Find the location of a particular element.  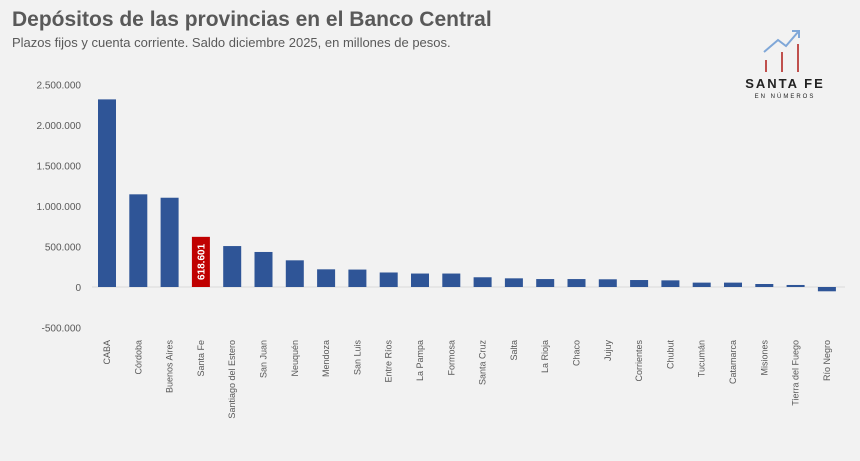

bar-córdoba is located at coordinates (138, 240).